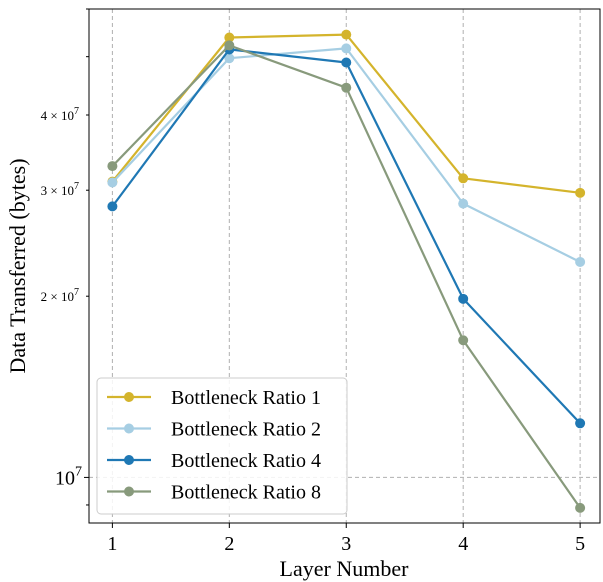 The image size is (603, 582). What do you see at coordinates (345, 568) in the screenshot?
I see `x-axis-title: Layer Number` at bounding box center [345, 568].